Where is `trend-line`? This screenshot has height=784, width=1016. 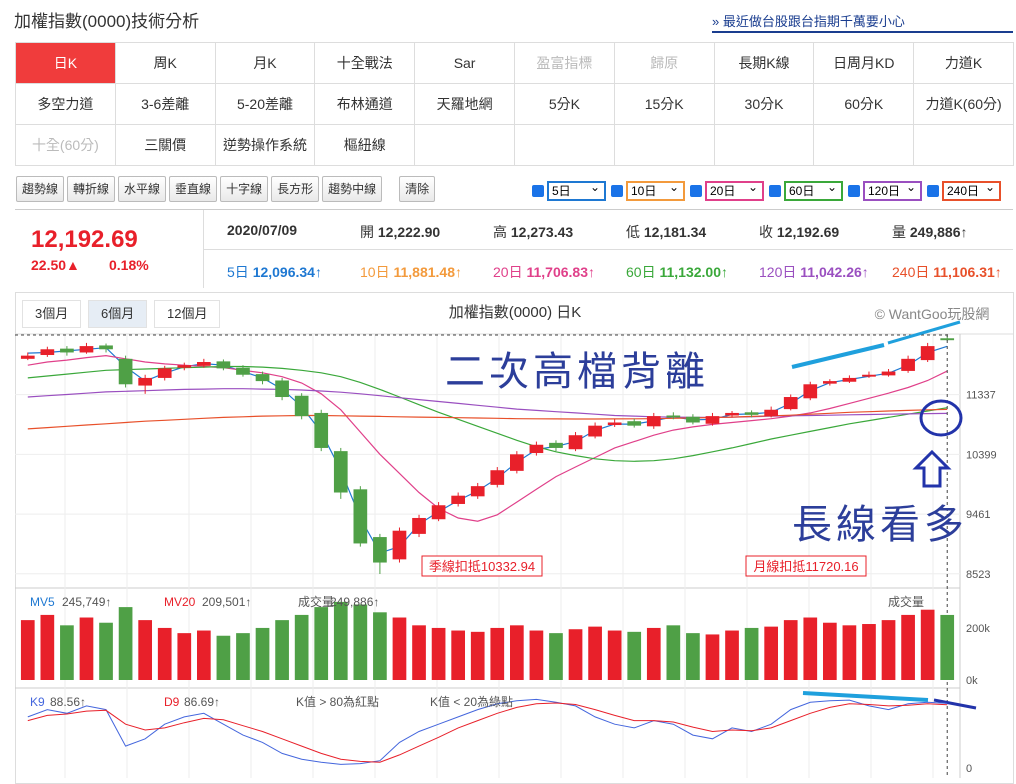 trend-line is located at coordinates (865, 696).